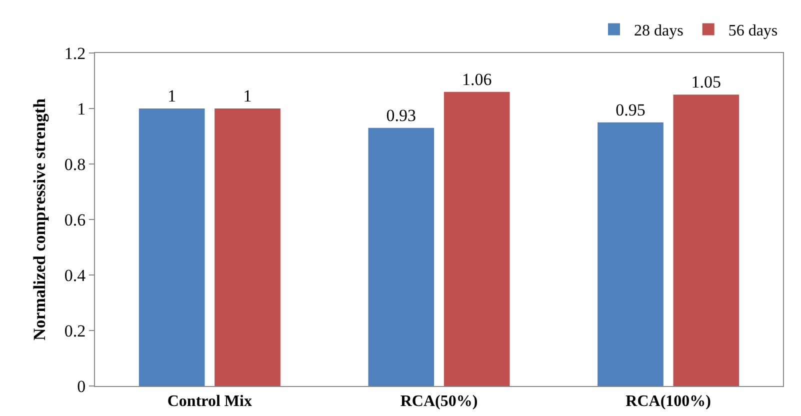 The image size is (801, 416). I want to click on x-tick-label: Control Mix, so click(209, 401).